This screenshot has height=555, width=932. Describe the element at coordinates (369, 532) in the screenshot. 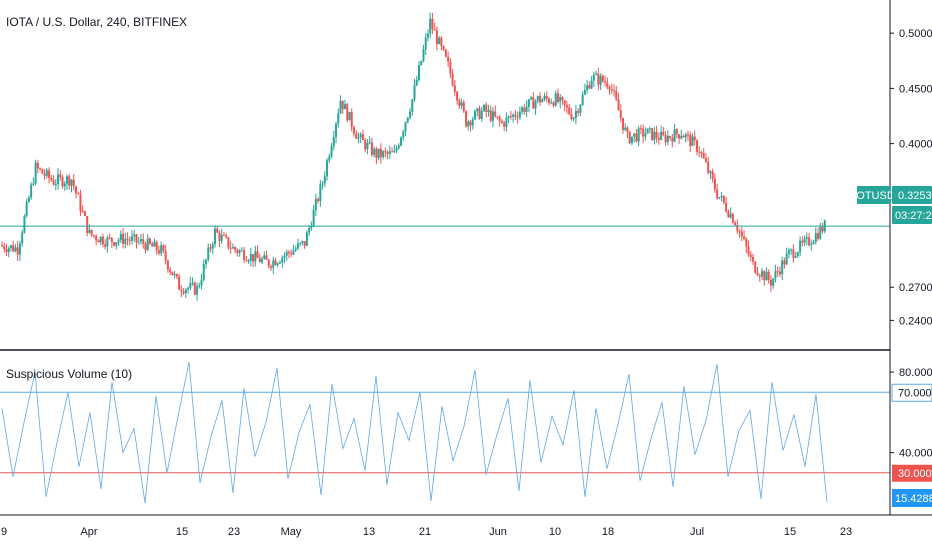

I see `time-label: 13` at that location.